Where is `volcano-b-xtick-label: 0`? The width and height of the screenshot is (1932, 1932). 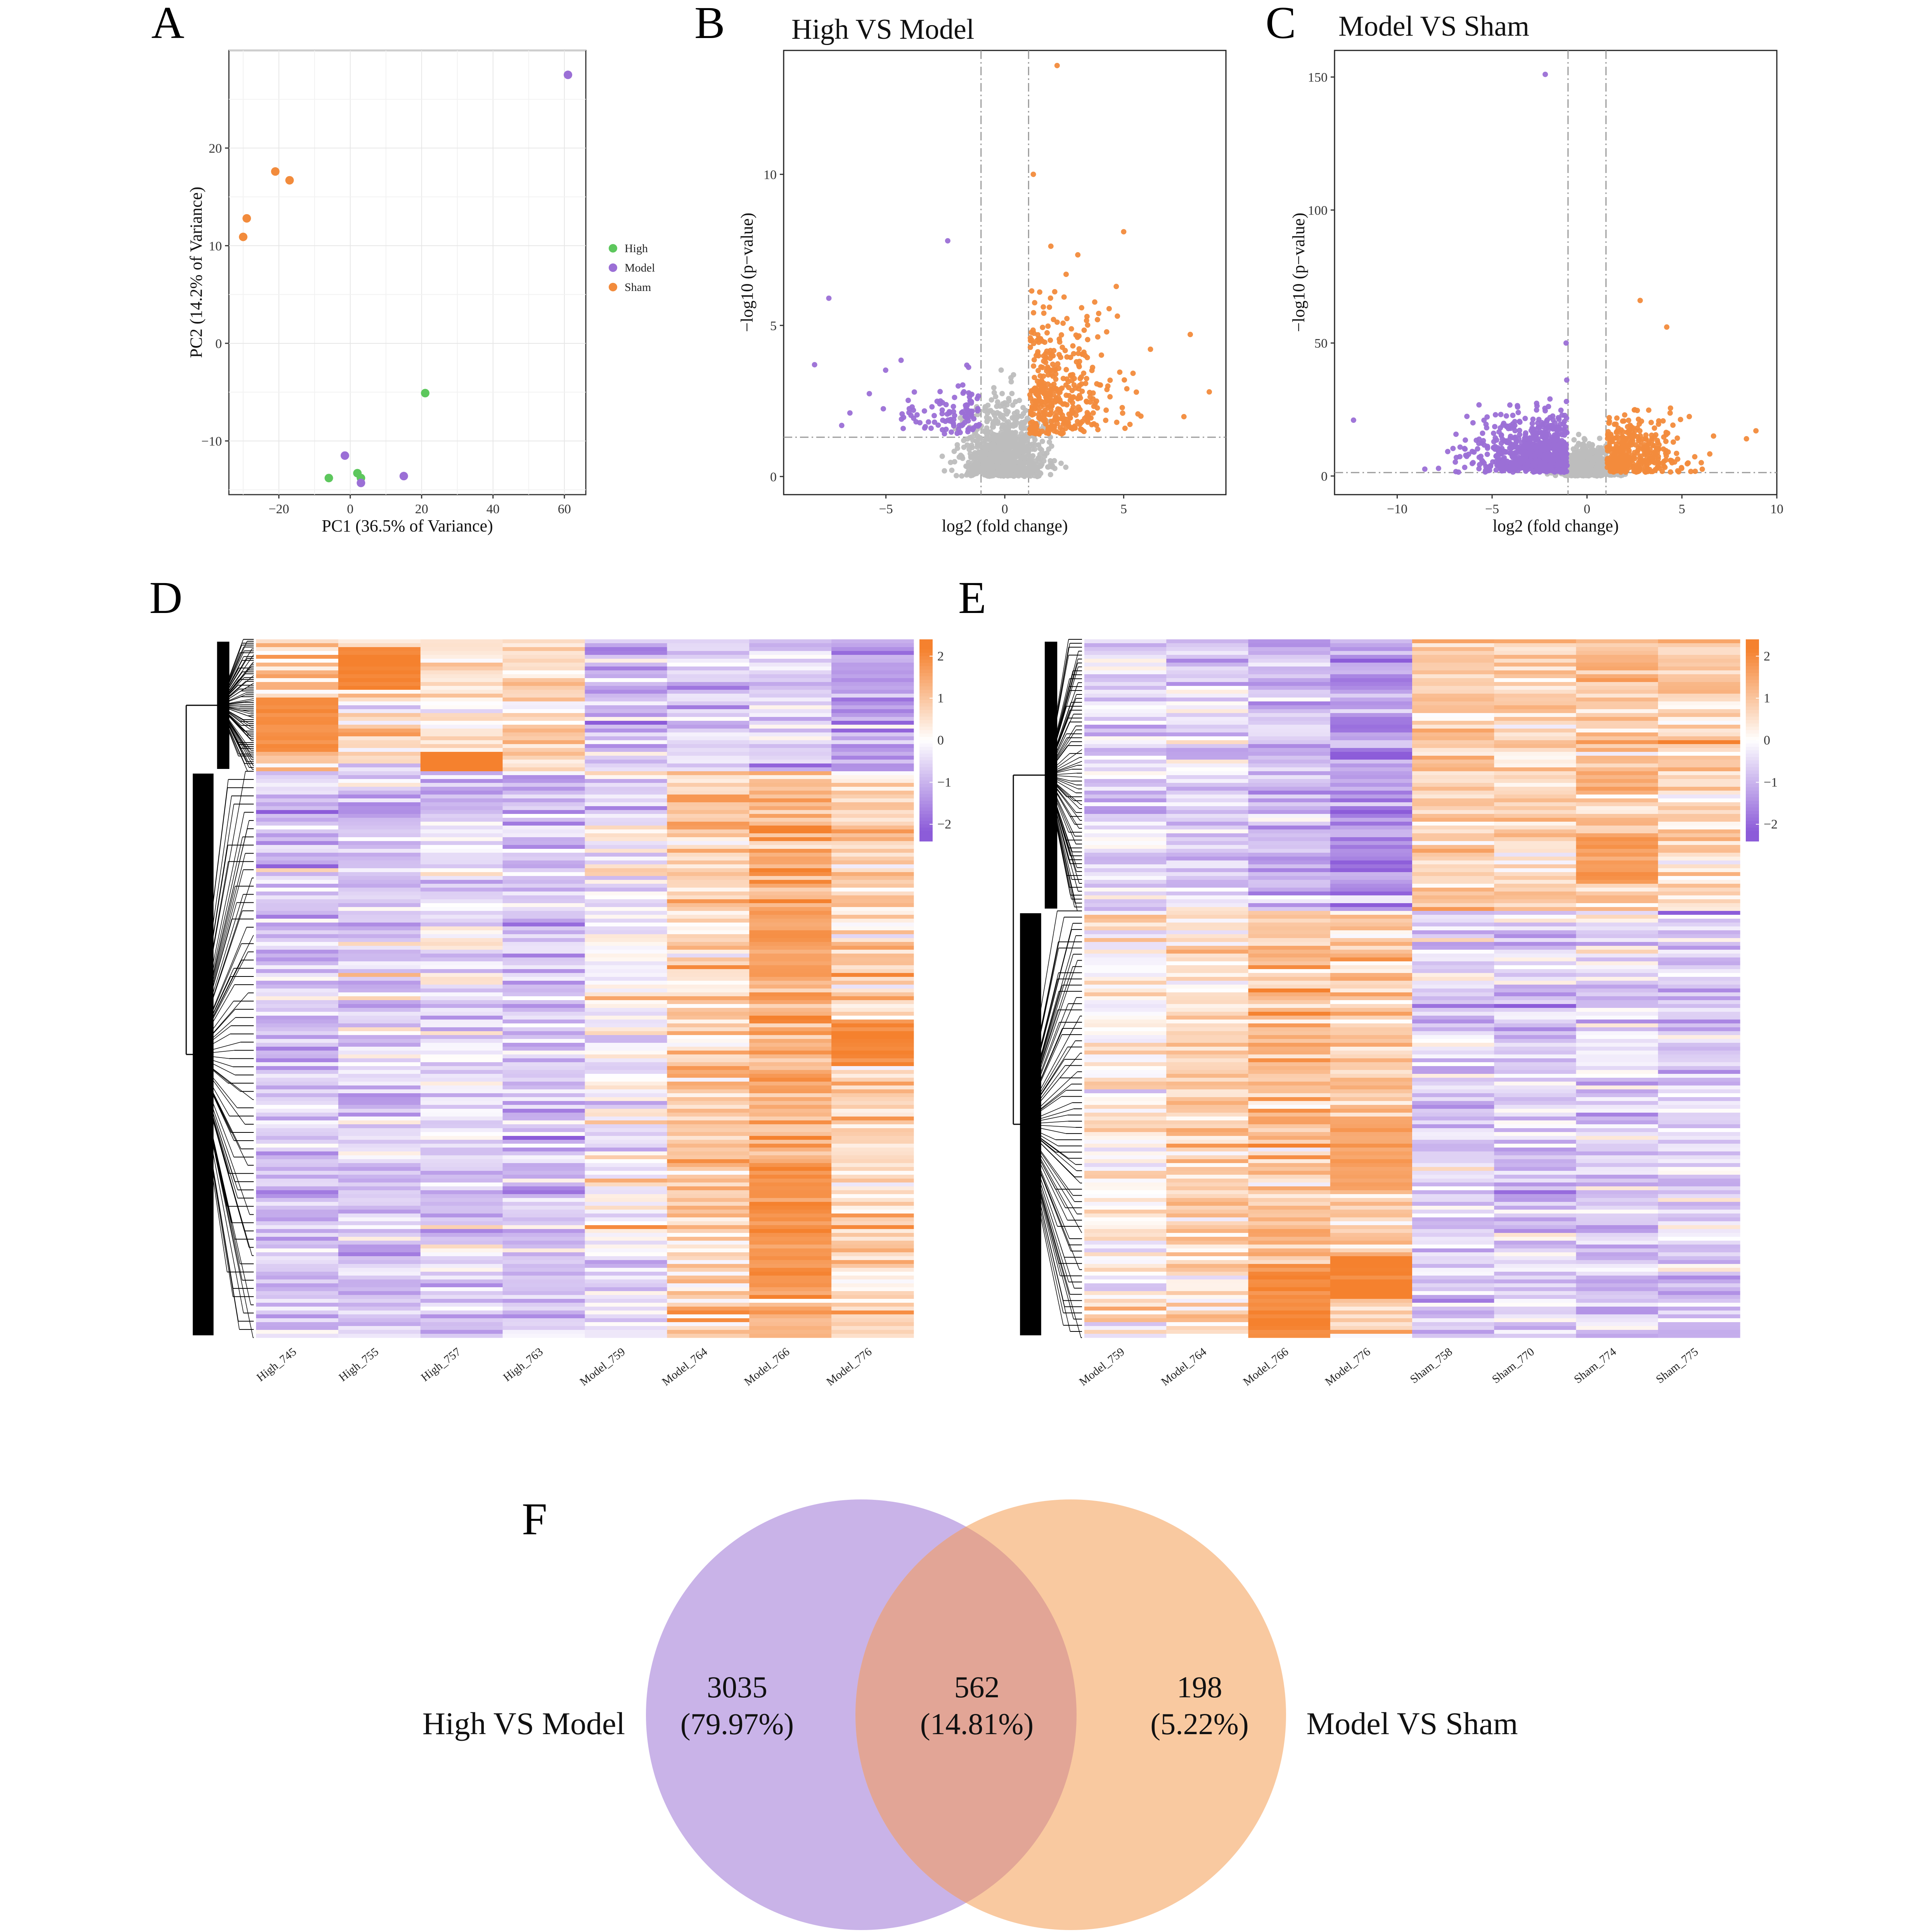 volcano-b-xtick-label: 0 is located at coordinates (1005, 509).